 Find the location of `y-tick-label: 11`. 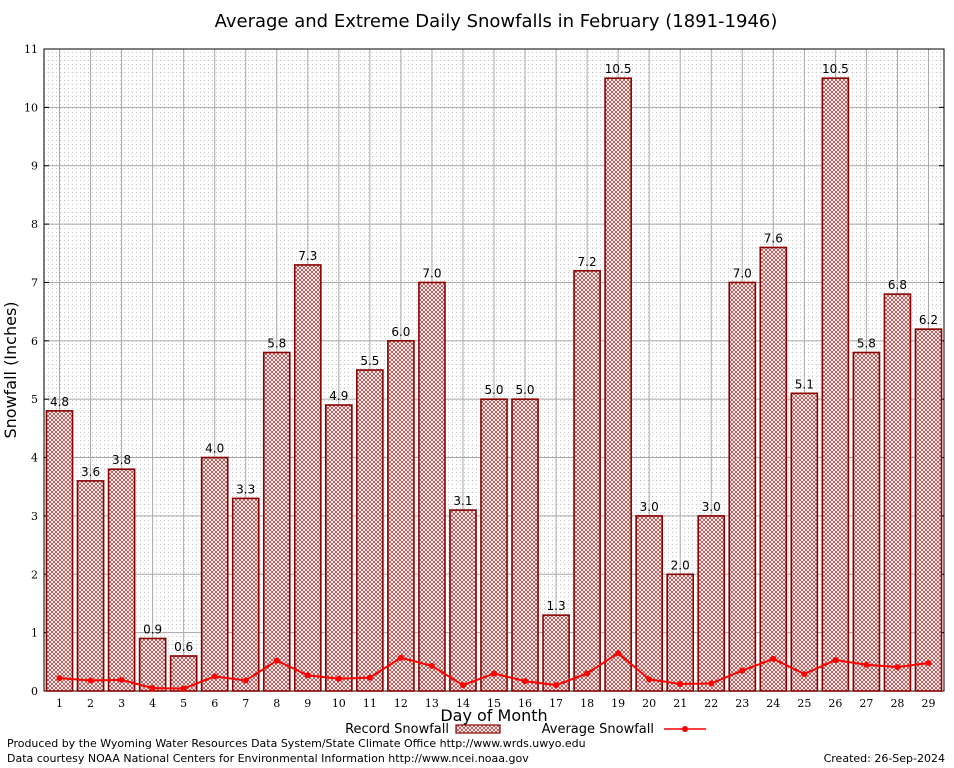

y-tick-label: 11 is located at coordinates (31, 49).